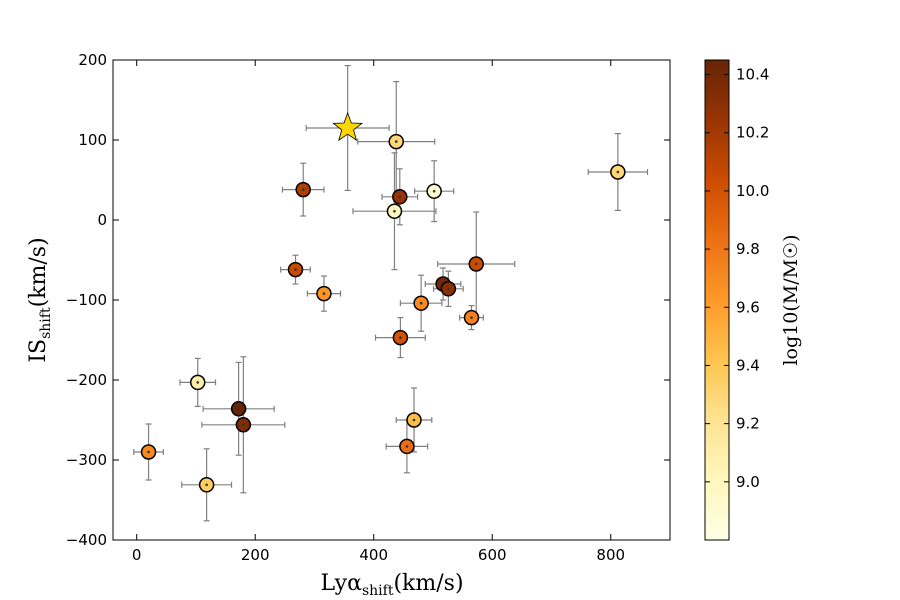 This screenshot has height=600, width=900. I want to click on y-axis-title: ISshift(km/s), so click(40, 299).